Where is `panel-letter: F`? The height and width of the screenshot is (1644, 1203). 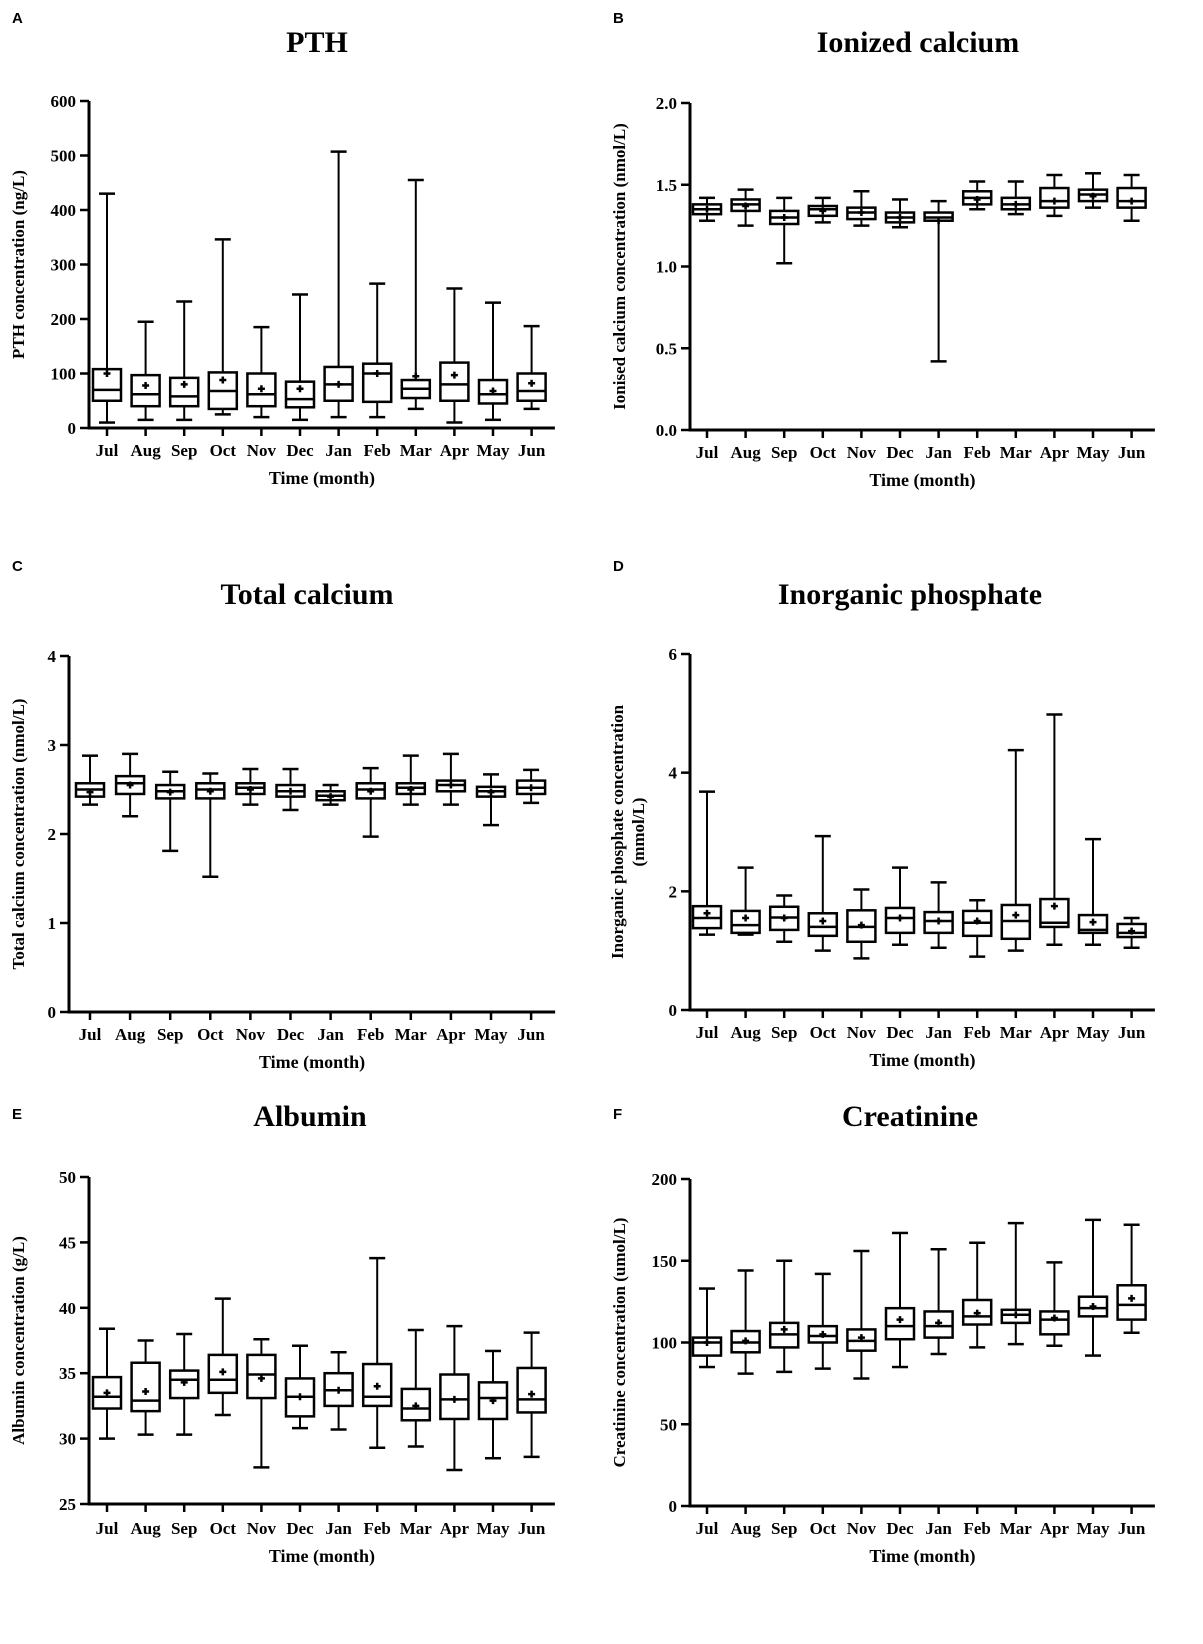 panel-letter: F is located at coordinates (618, 1114).